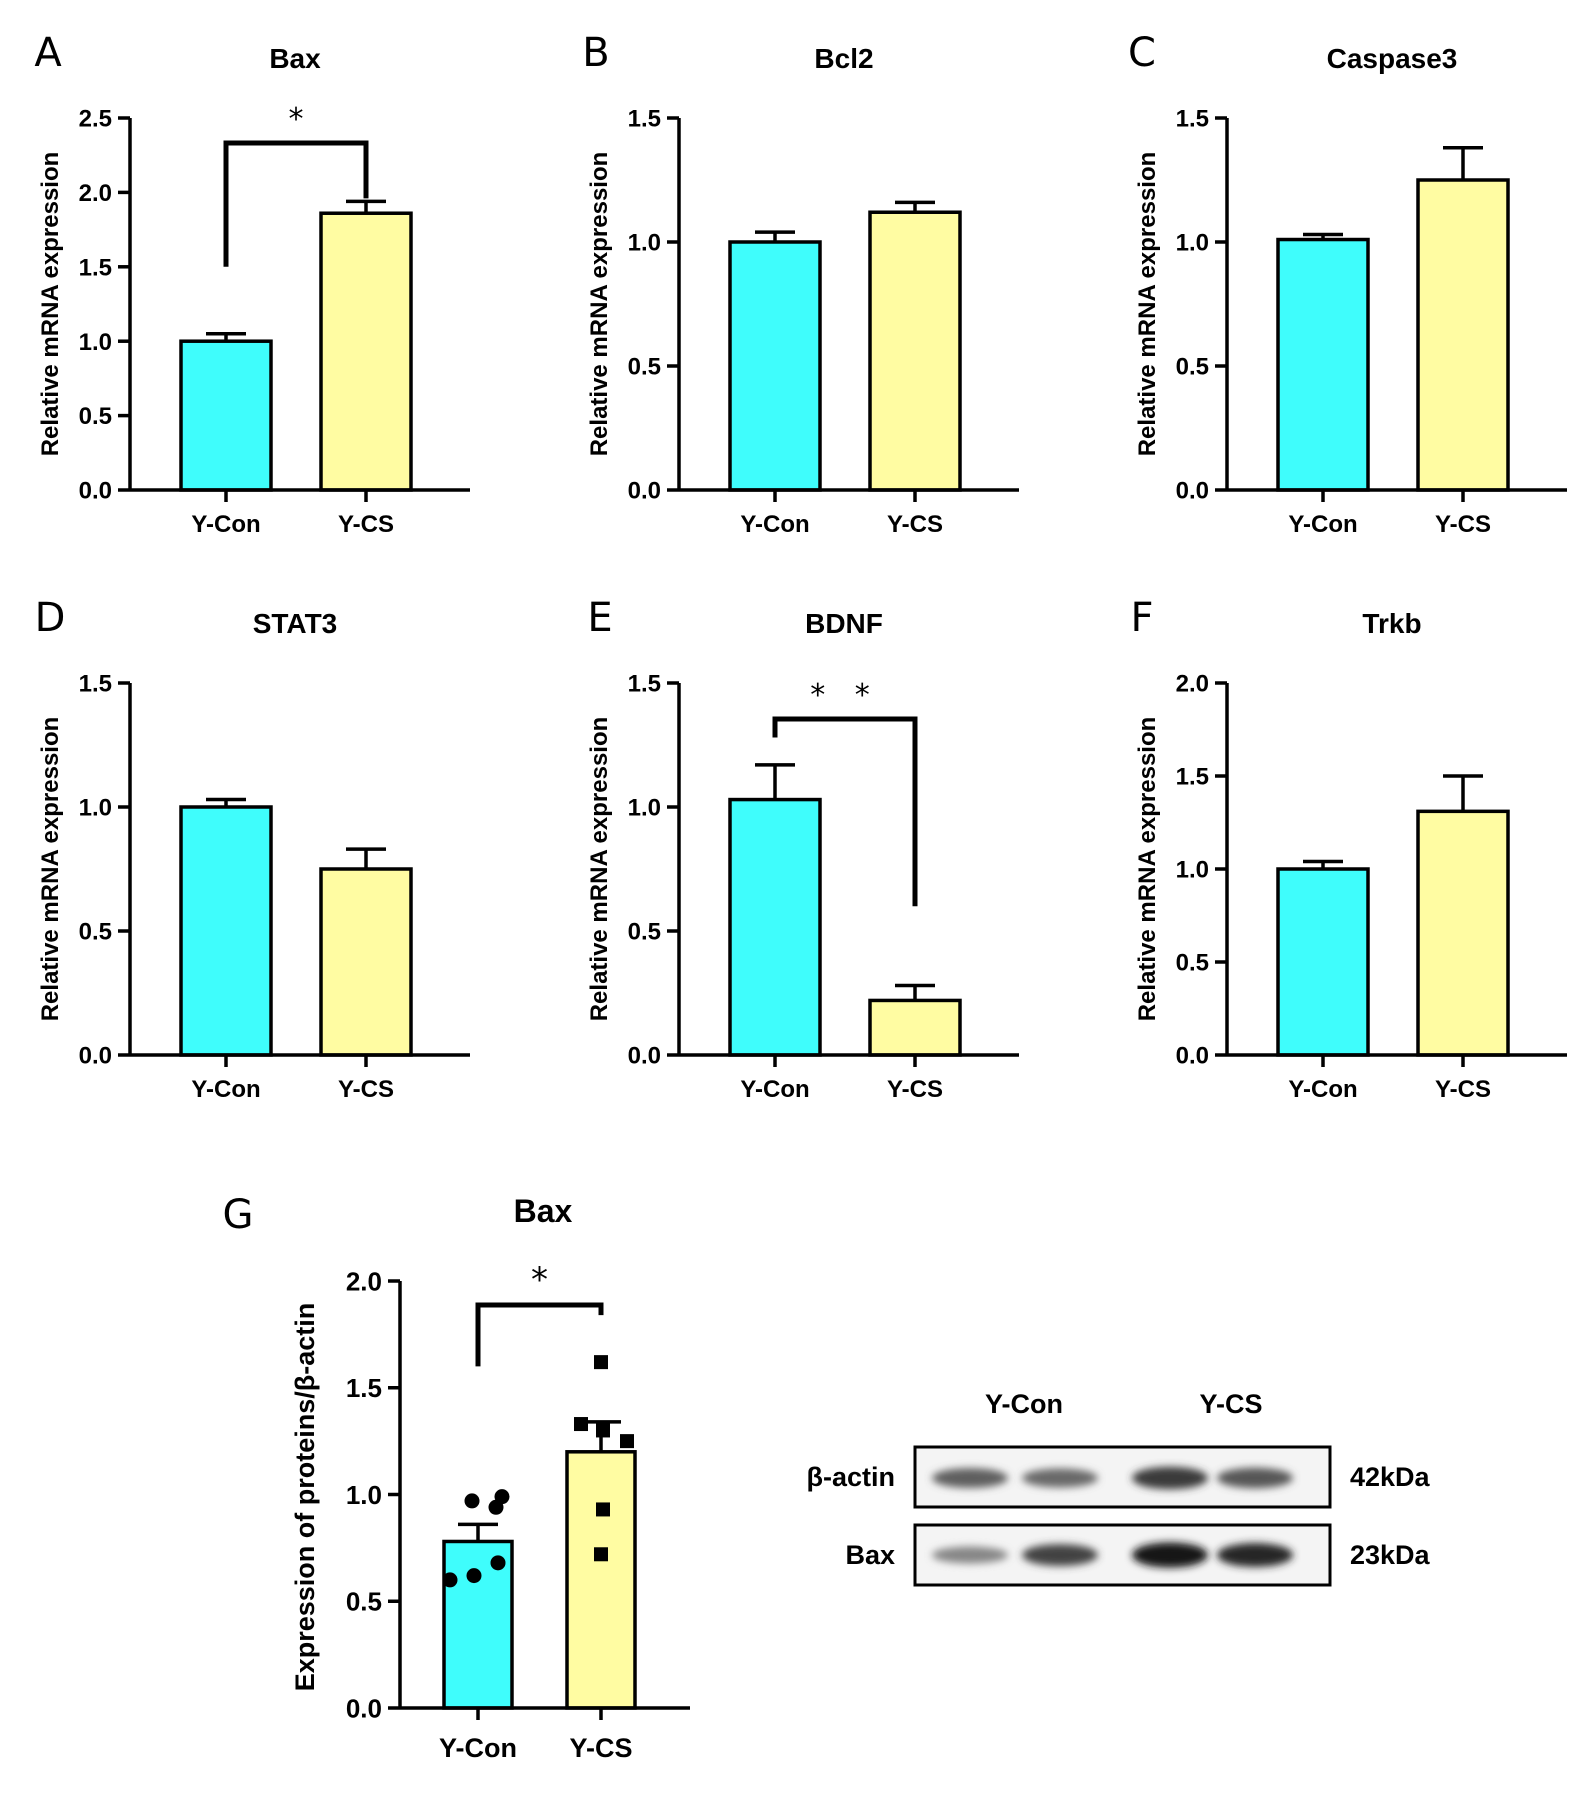 The height and width of the screenshot is (1796, 1583). I want to click on blot-row-label: Bax, so click(870, 1555).